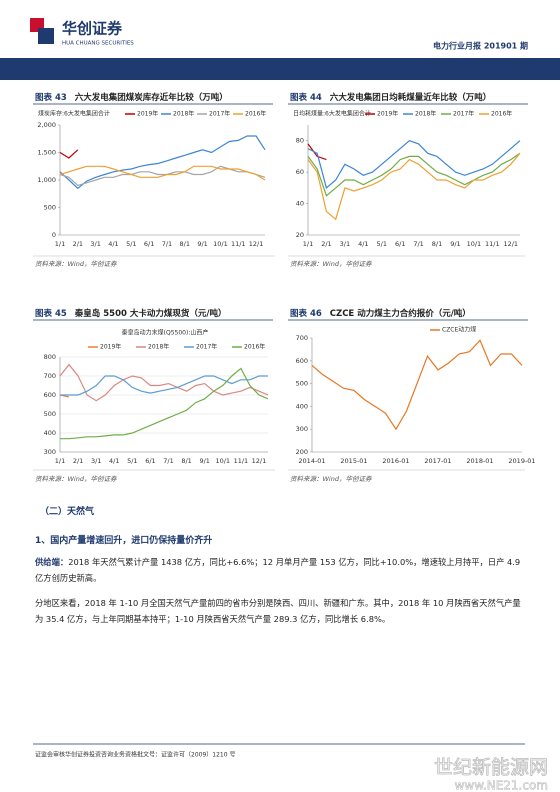  What do you see at coordinates (400, 313) in the screenshot?
I see `figure-title: CZCE 动力煤主力合约报价（元/吨）` at bounding box center [400, 313].